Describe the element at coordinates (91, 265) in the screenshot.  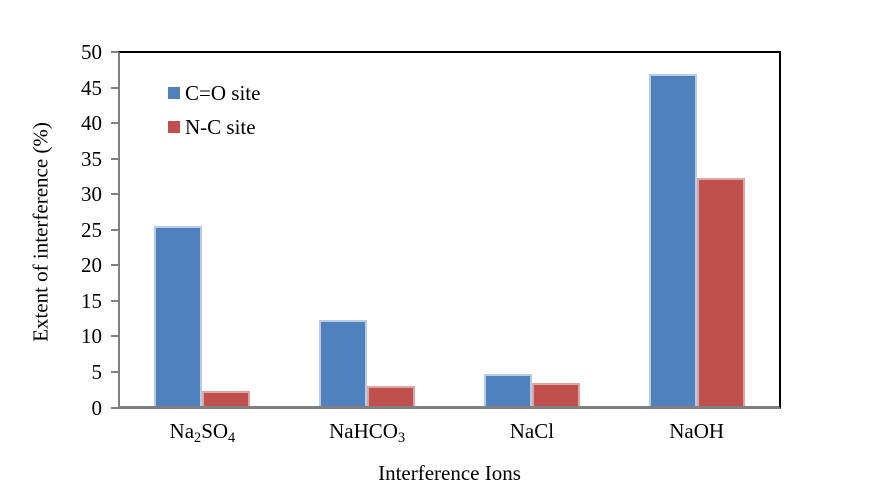
I see `y-tick-label: 20` at that location.